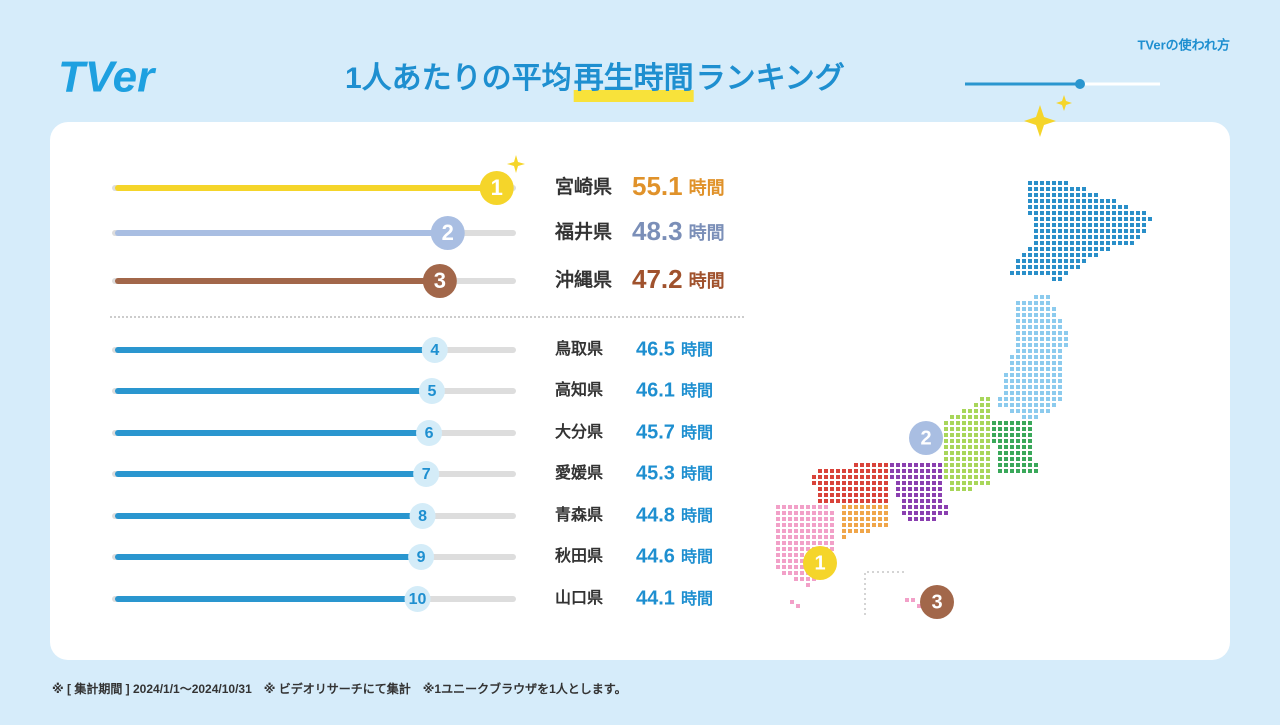 Image resolution: width=1280 pixels, height=725 pixels. Describe the element at coordinates (579, 555) in the screenshot. I see `category: 秋田県` at that location.